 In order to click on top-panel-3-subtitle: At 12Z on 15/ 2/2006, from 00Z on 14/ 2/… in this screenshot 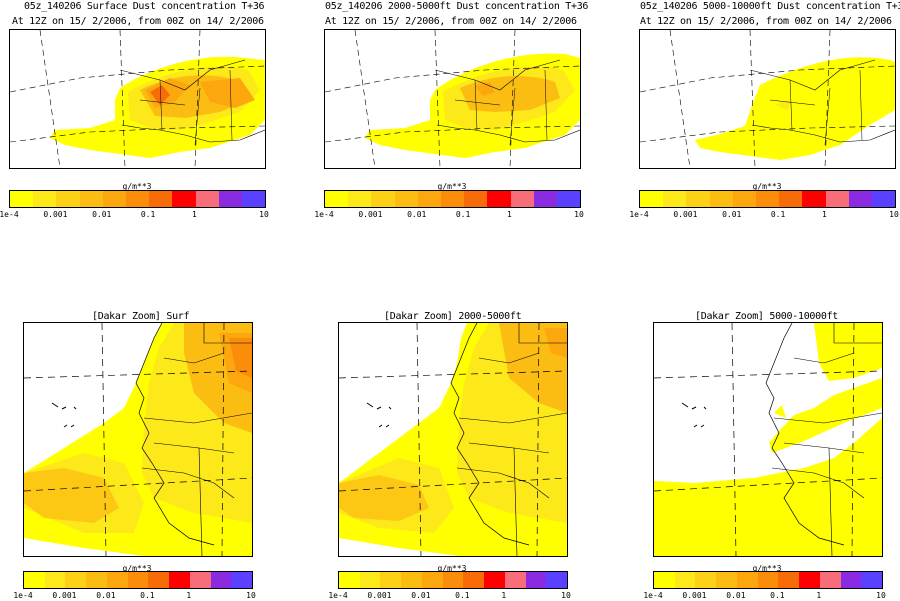, I will do `click(766, 21)`.